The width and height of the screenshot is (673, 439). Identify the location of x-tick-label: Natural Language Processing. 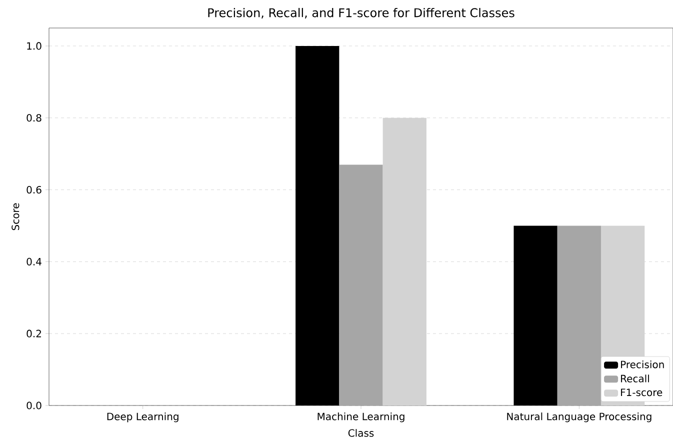
(579, 417).